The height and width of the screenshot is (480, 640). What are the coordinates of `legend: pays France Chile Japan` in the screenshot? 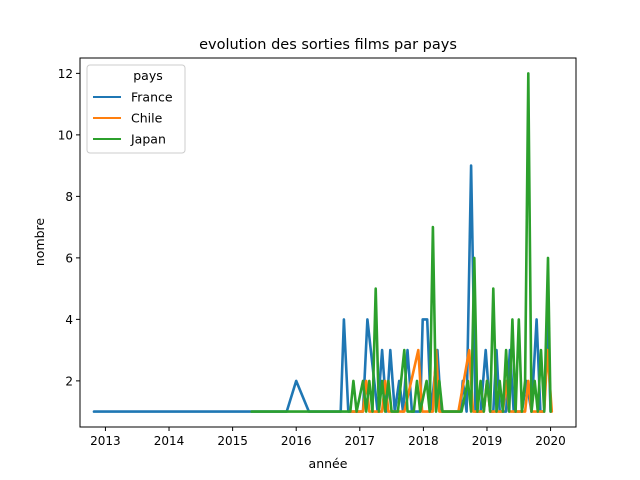 It's located at (136, 109).